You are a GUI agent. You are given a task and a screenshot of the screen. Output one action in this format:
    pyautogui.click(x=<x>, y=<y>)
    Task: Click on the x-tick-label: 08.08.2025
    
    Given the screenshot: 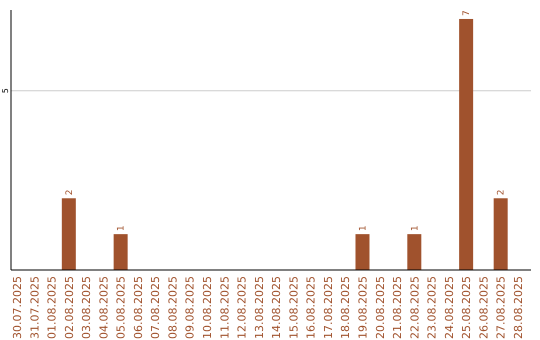 What is the action you would take?
    pyautogui.click(x=173, y=307)
    